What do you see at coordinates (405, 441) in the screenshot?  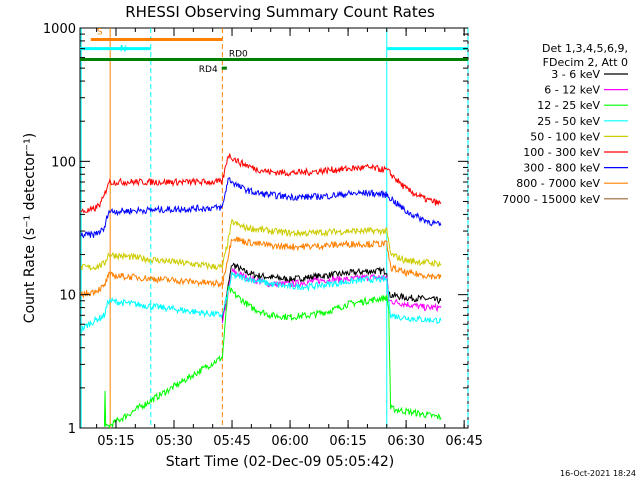 I see `x-tick-label: 06:30` at bounding box center [405, 441].